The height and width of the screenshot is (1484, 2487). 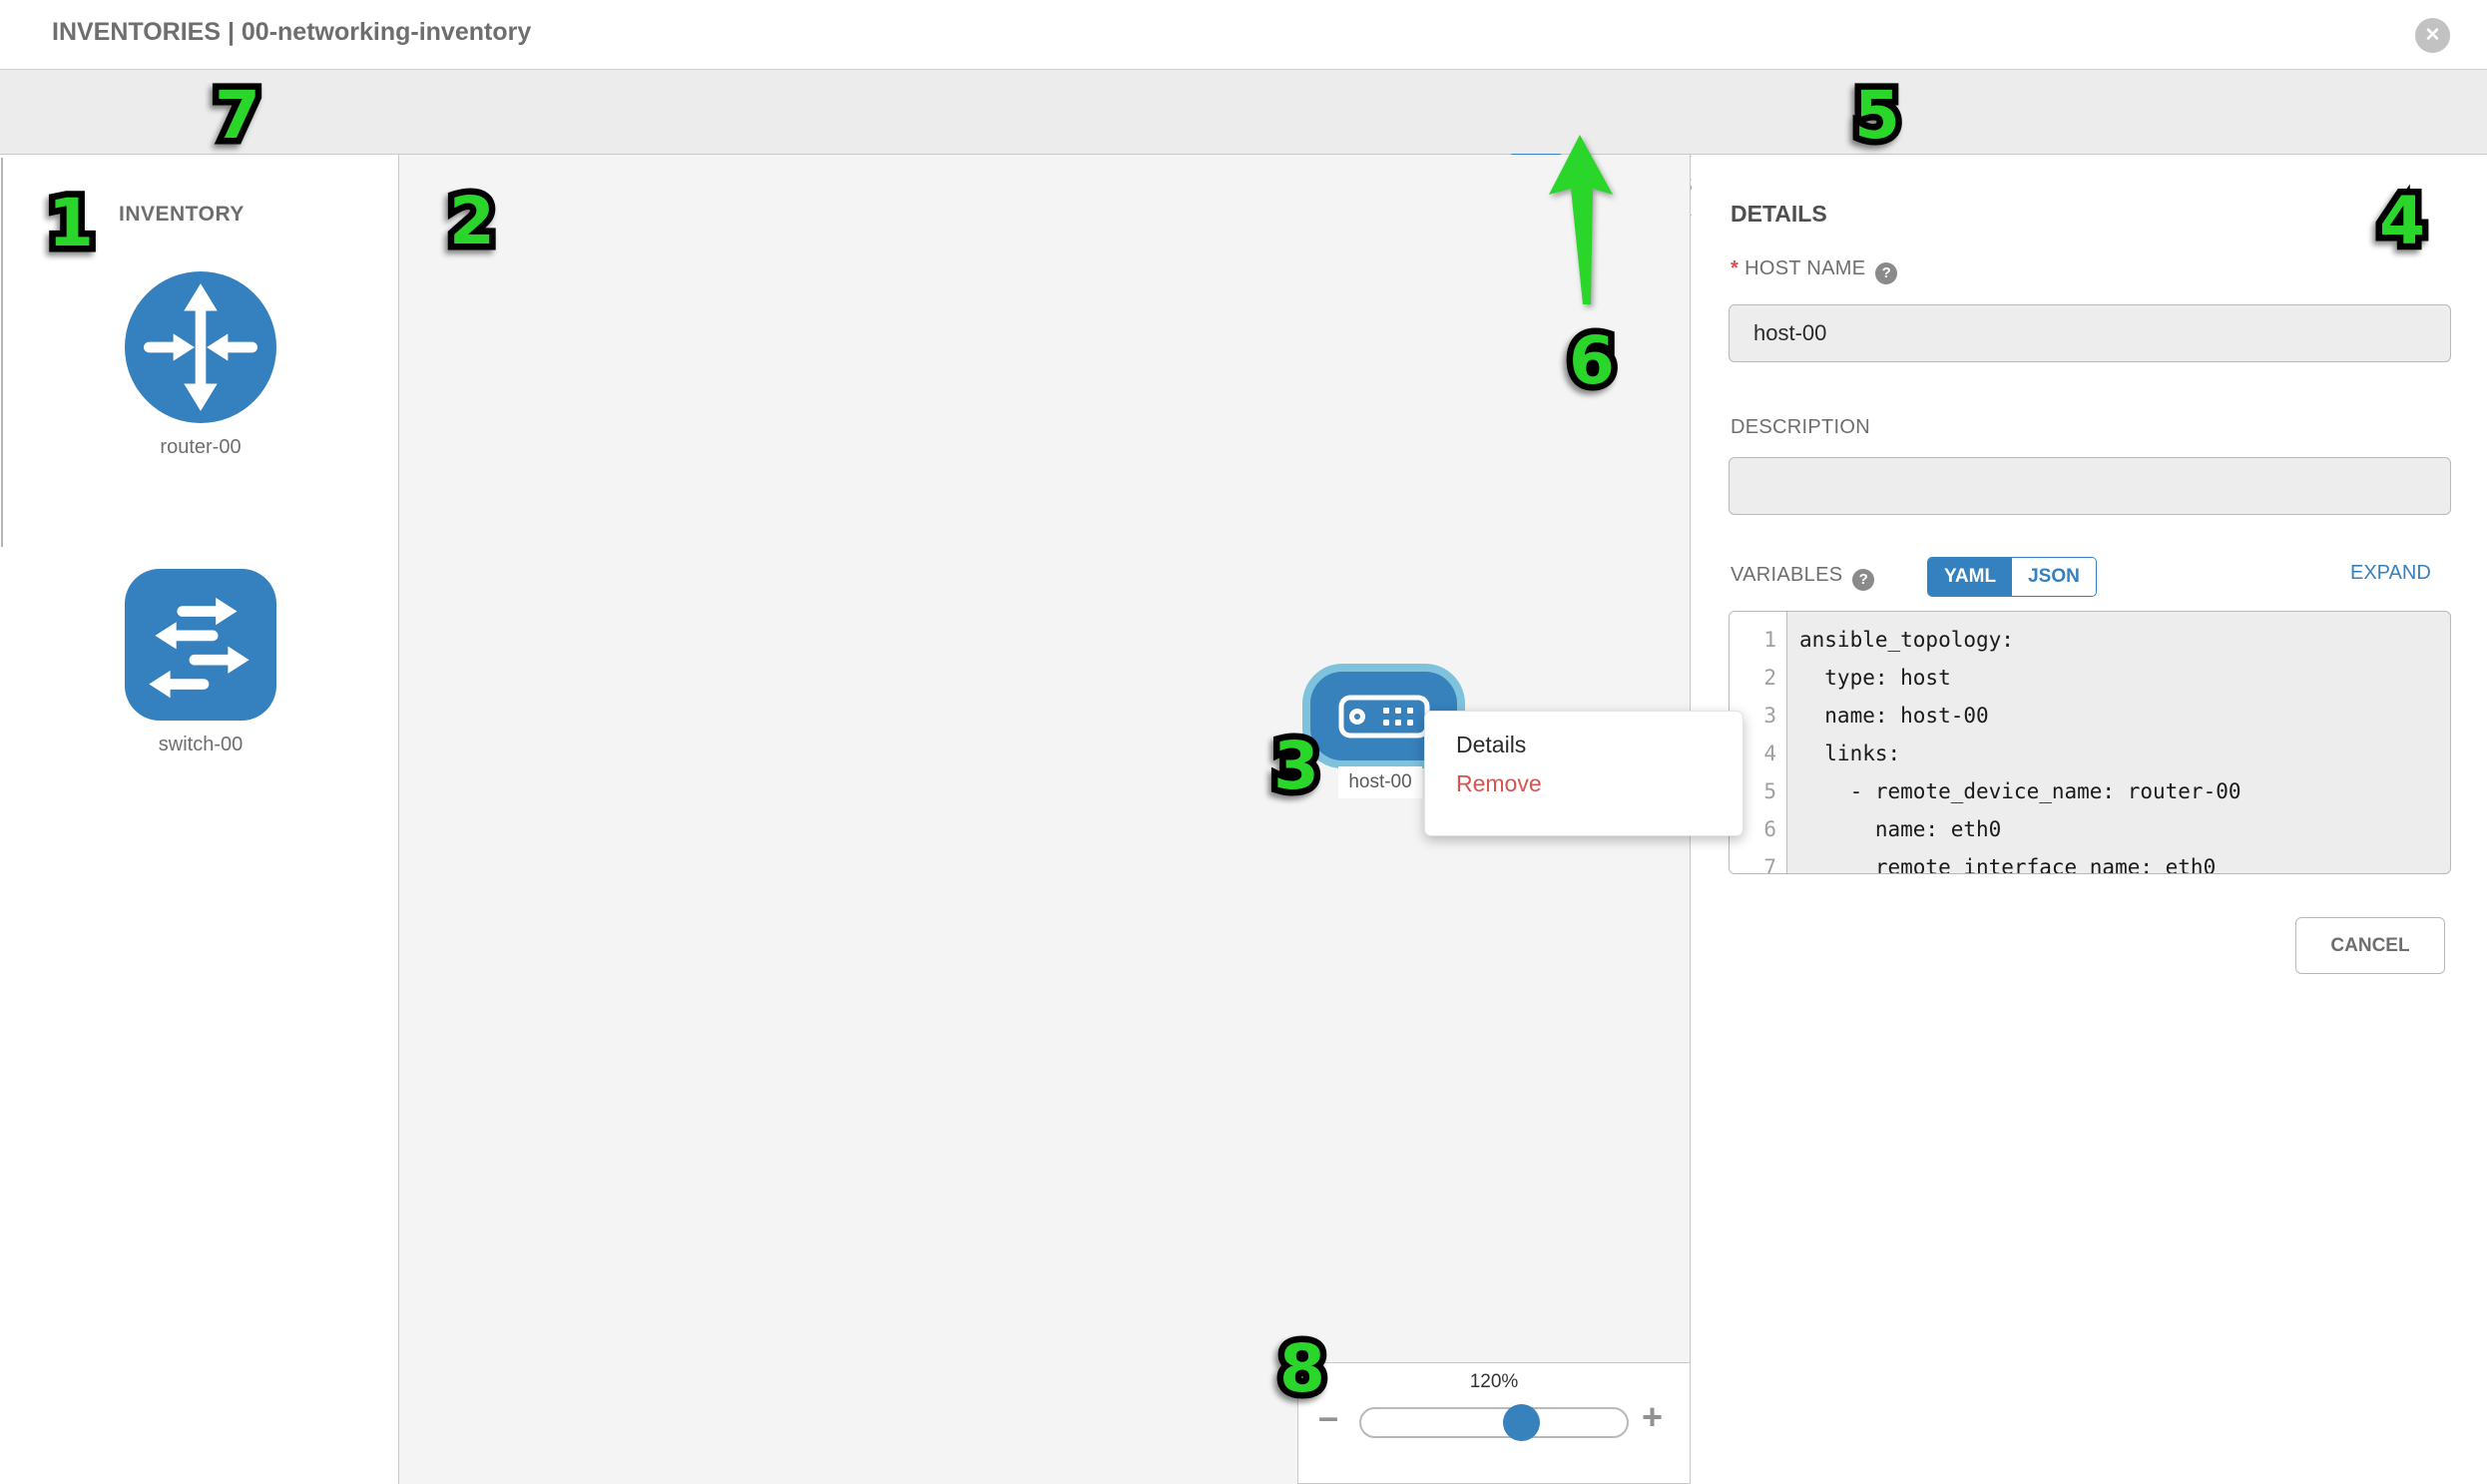 What do you see at coordinates (1380, 782) in the screenshot?
I see `host-node-label: host-00` at bounding box center [1380, 782].